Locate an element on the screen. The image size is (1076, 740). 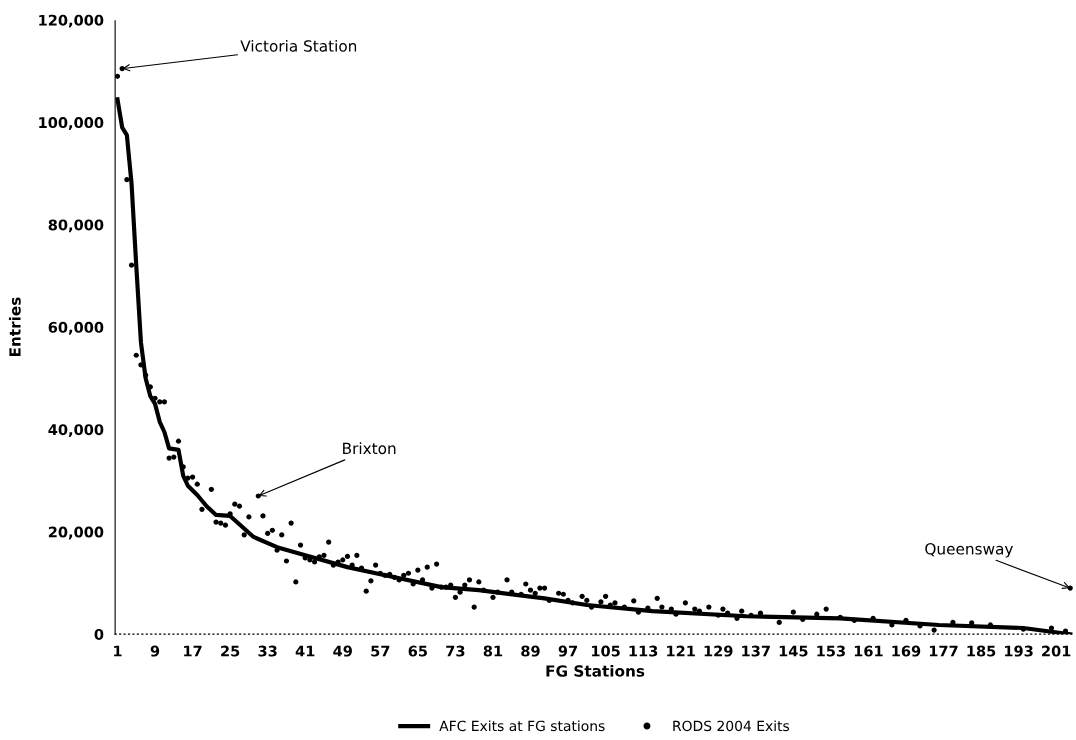
y-tick-label: 40,000 is located at coordinates (76, 431).